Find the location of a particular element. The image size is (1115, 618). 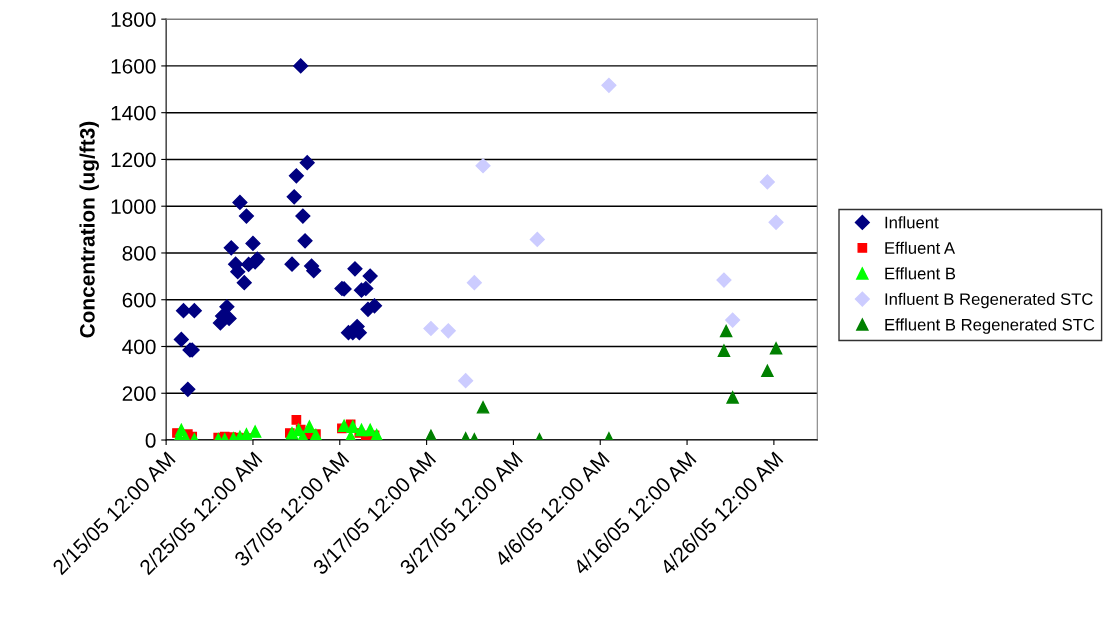

legend-label: Effluent A is located at coordinates (920, 247).